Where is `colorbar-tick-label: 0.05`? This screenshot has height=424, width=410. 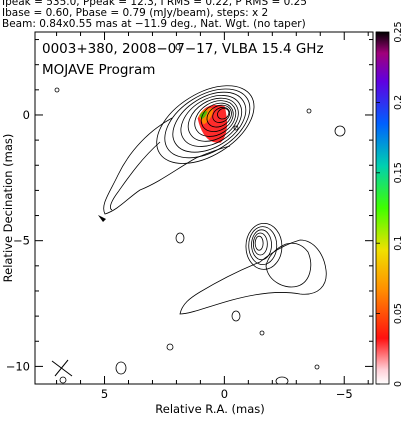
colorbar-tick-label: 0.05 is located at coordinates (398, 313).